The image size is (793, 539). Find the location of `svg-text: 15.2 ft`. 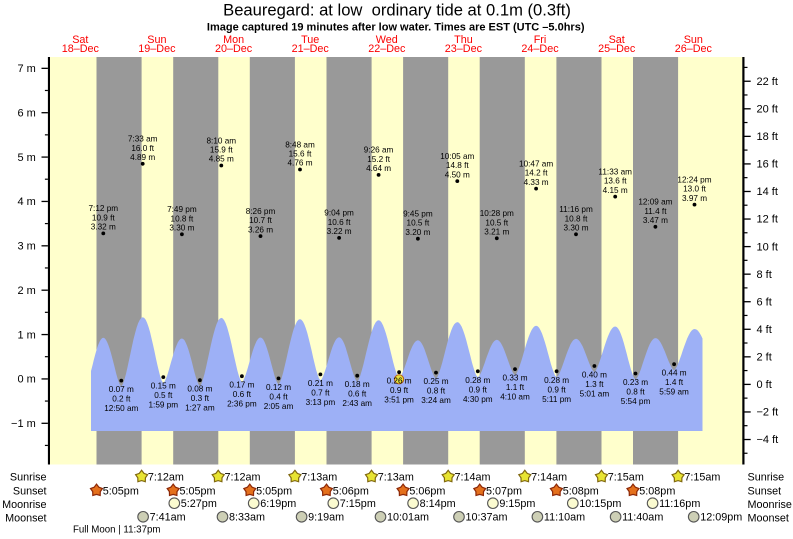

svg-text: 15.2 ft is located at coordinates (378, 159).